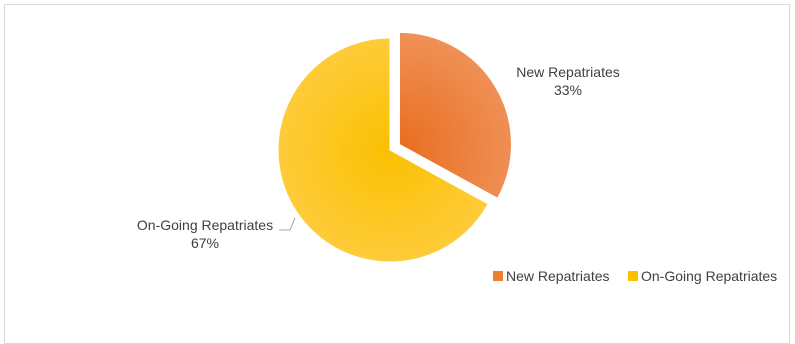 The width and height of the screenshot is (795, 344). What do you see at coordinates (205, 243) in the screenshot?
I see `data-label-value: 67%` at bounding box center [205, 243].